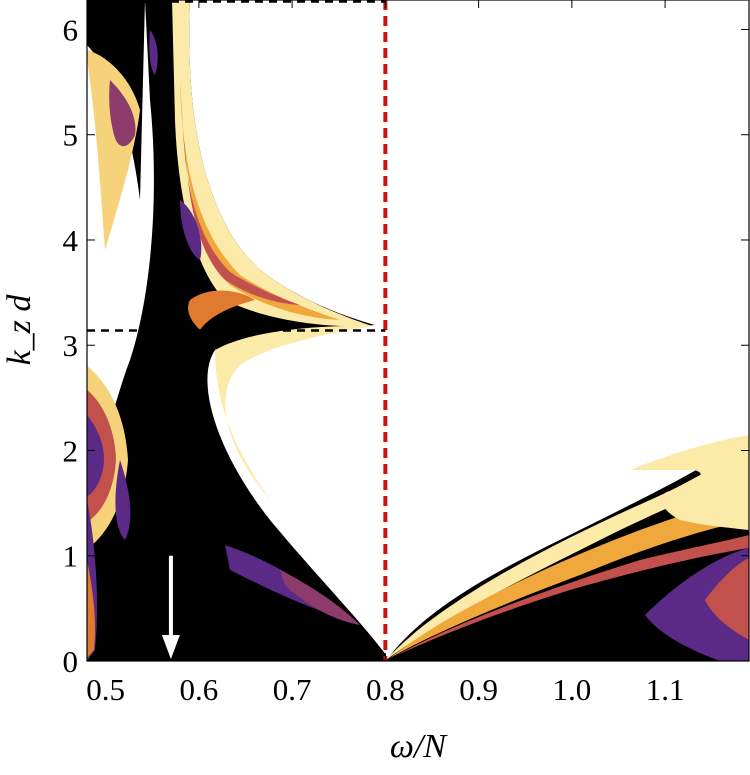 The height and width of the screenshot is (775, 750). I want to click on x-tick-label: 0.5, so click(105, 689).